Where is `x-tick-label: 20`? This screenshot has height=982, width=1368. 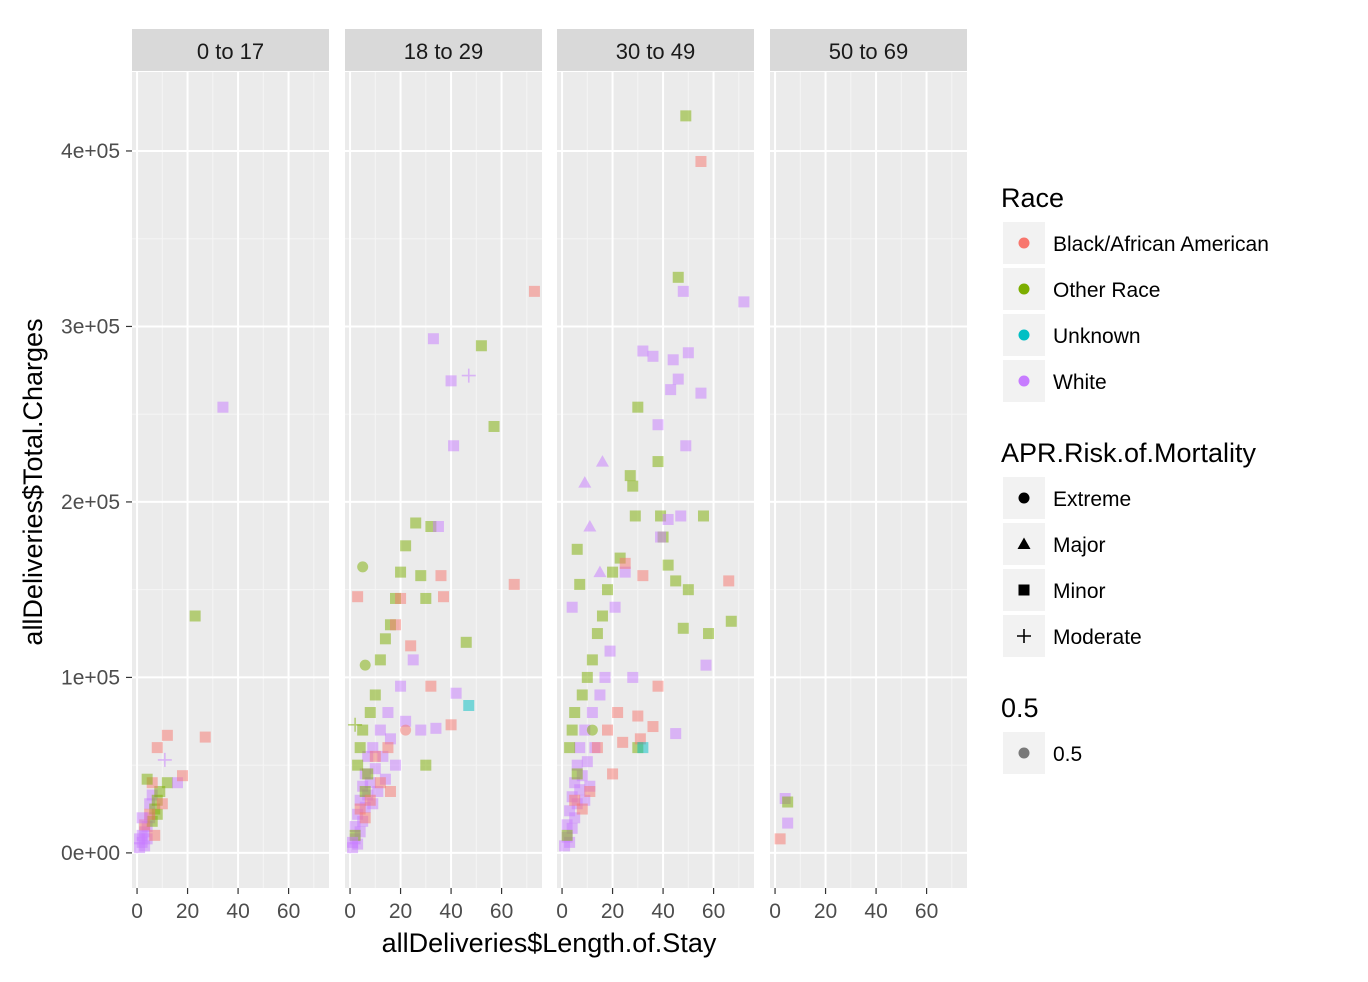 x-tick-label: 20 is located at coordinates (187, 911).